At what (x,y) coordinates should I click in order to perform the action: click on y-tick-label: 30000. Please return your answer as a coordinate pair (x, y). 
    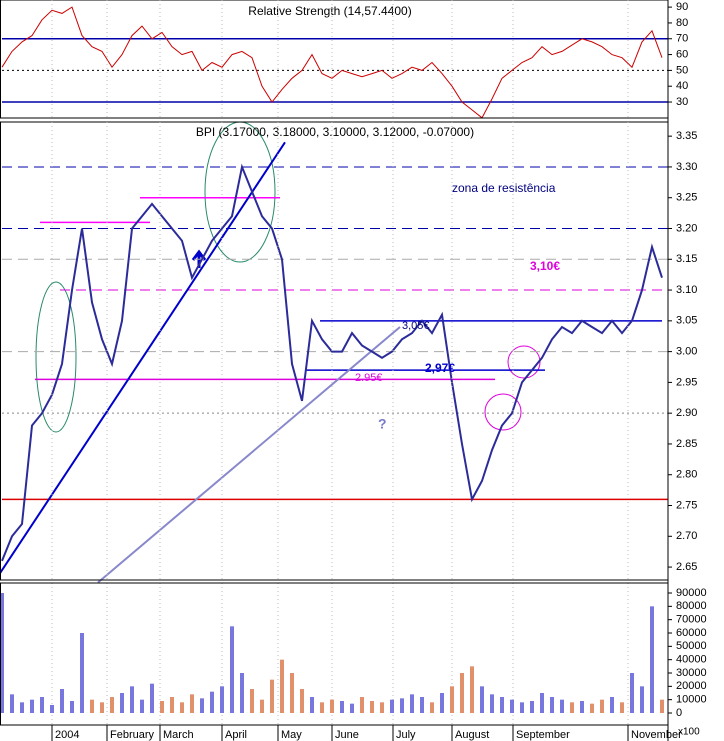
    Looking at the image, I should click on (691, 673).